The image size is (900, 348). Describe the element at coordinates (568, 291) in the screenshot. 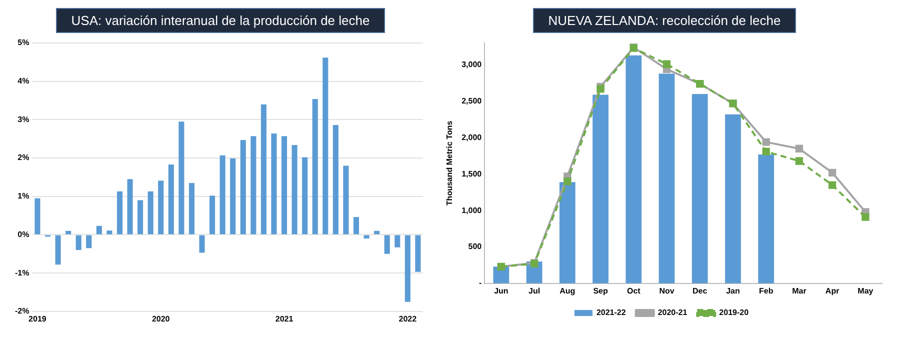

I see `x-tick-label: Aug` at that location.